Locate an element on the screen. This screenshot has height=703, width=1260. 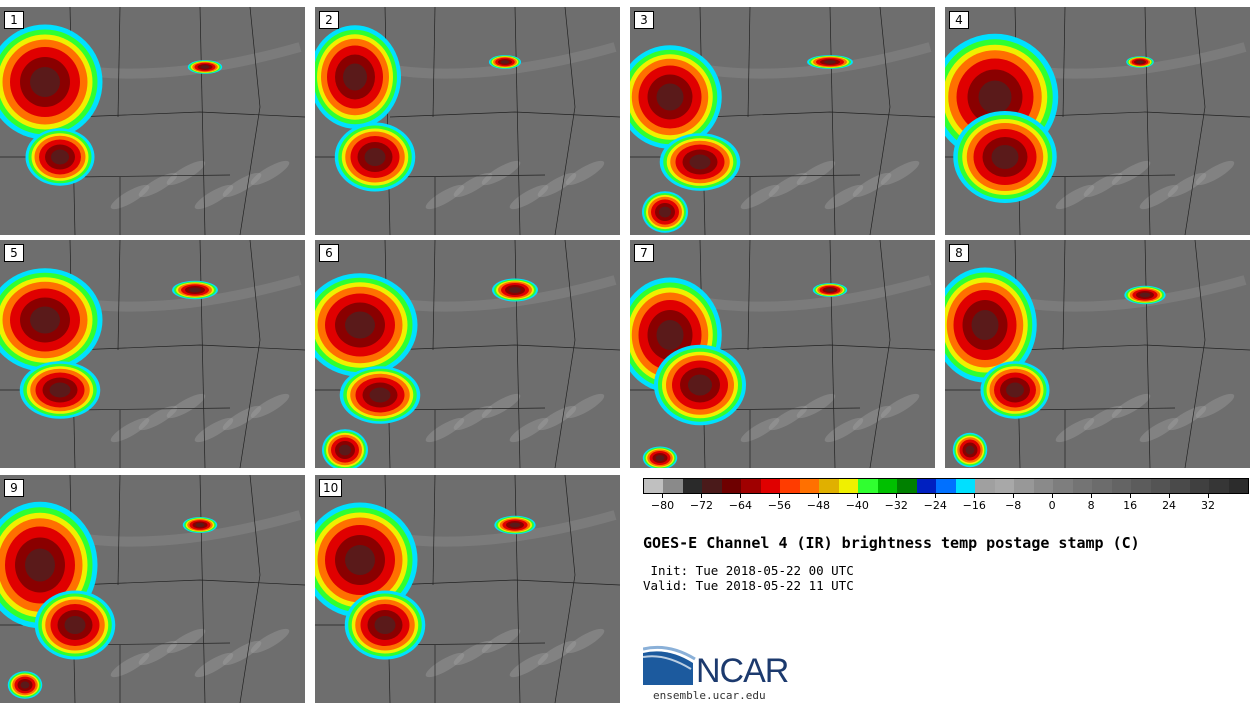
postage-stamp-panel-5: 5 is located at coordinates (152, 354).